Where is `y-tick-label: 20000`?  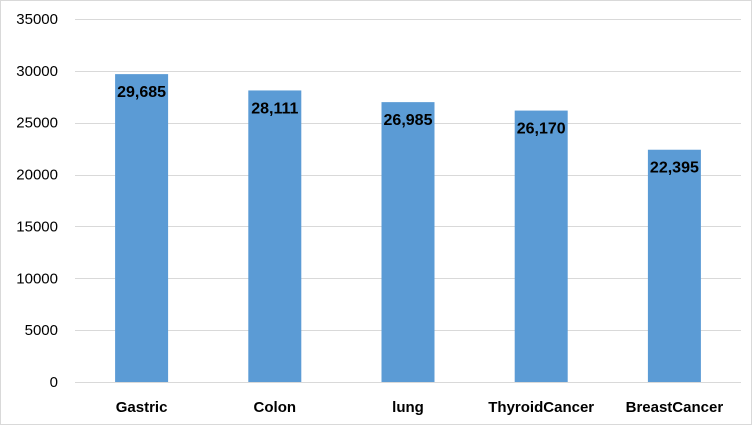
y-tick-label: 20000 is located at coordinates (37, 175).